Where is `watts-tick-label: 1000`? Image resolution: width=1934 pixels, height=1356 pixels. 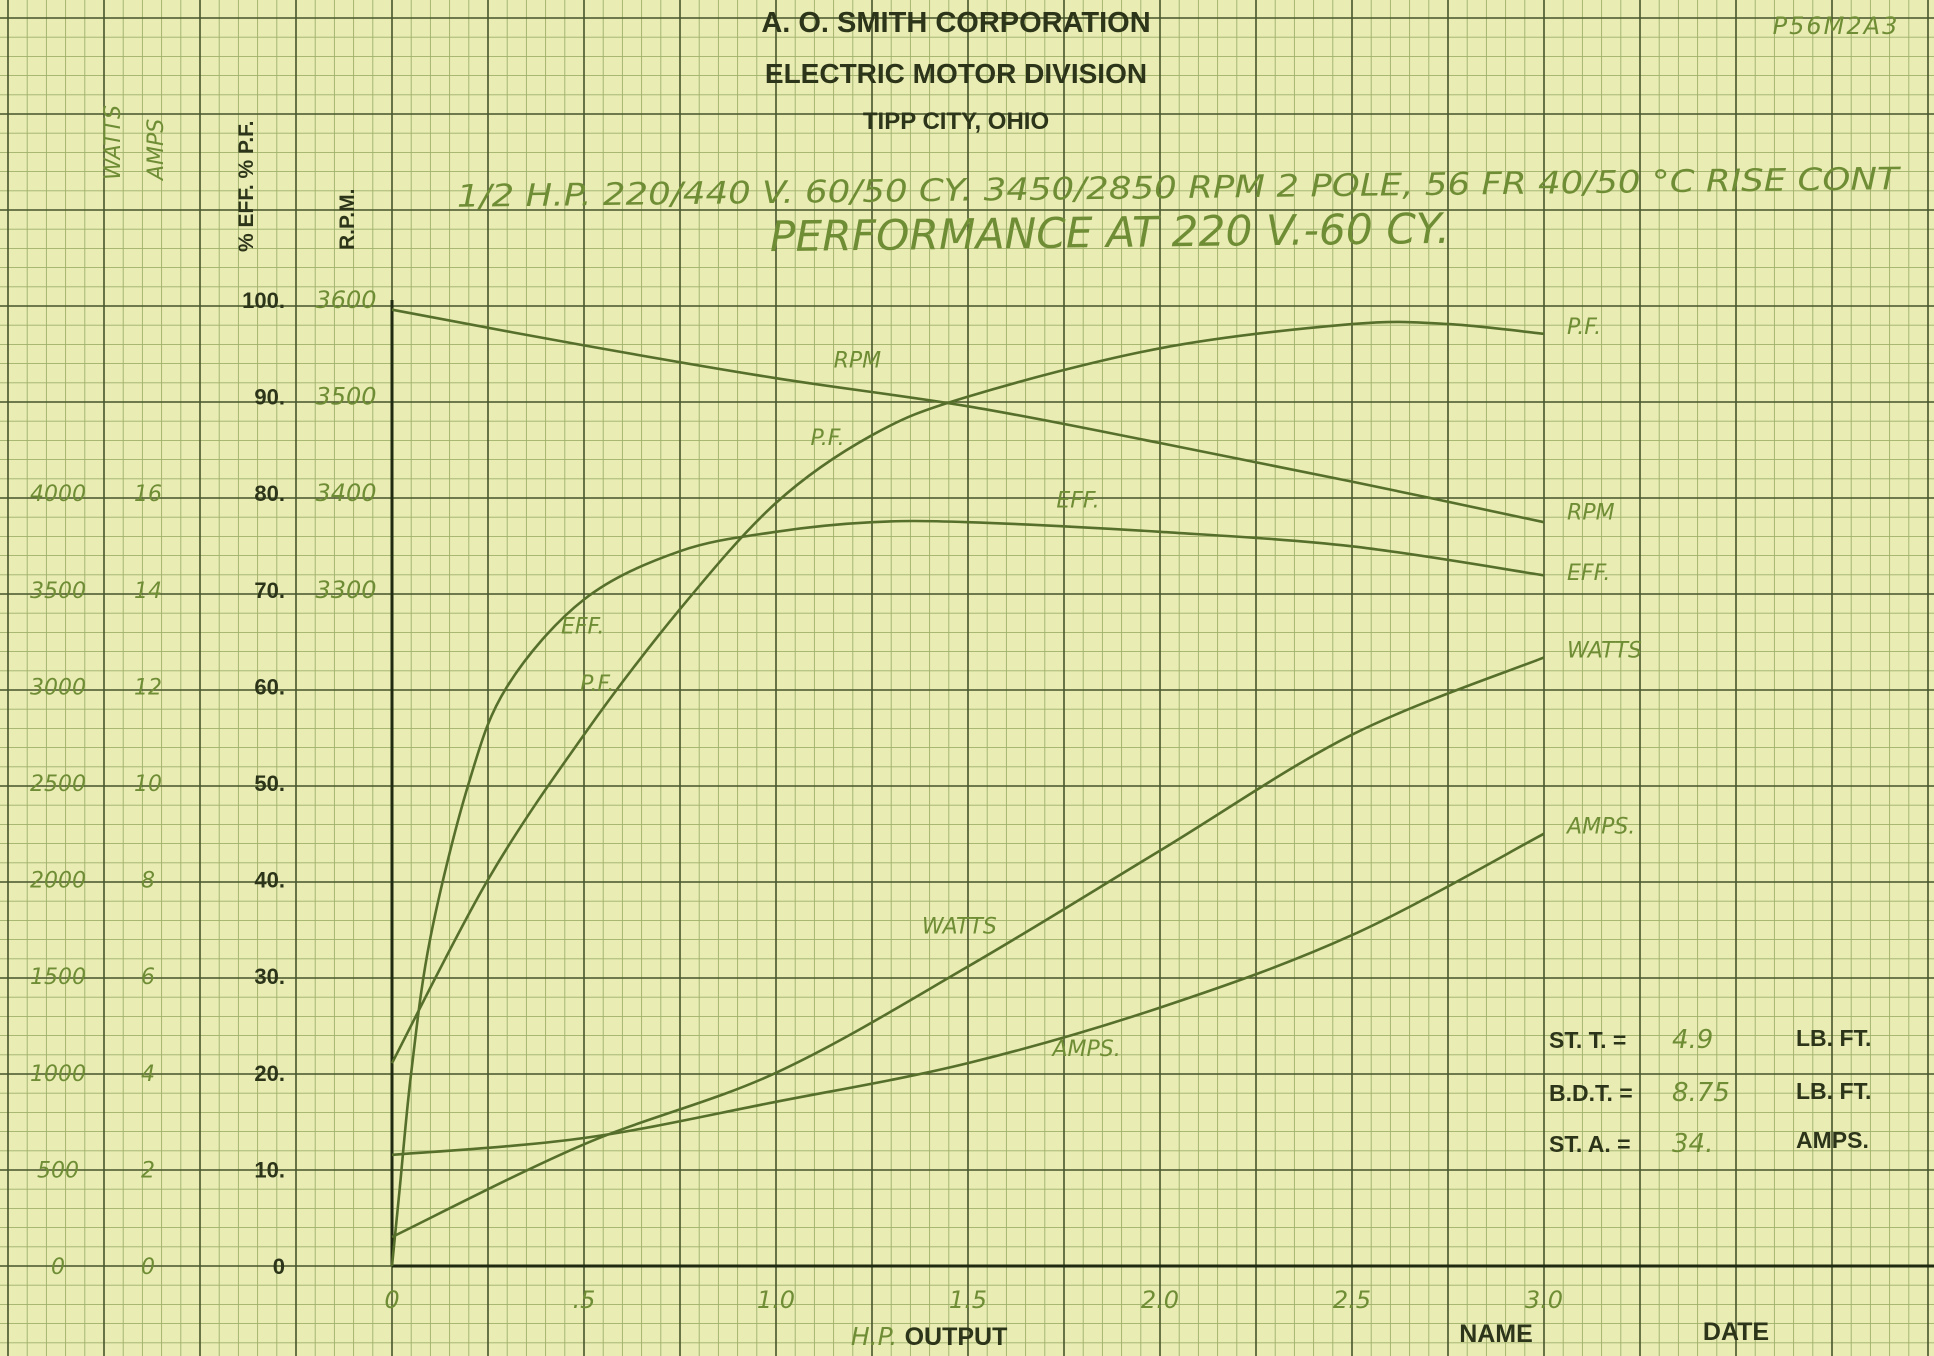 watts-tick-label: 1000 is located at coordinates (58, 1074).